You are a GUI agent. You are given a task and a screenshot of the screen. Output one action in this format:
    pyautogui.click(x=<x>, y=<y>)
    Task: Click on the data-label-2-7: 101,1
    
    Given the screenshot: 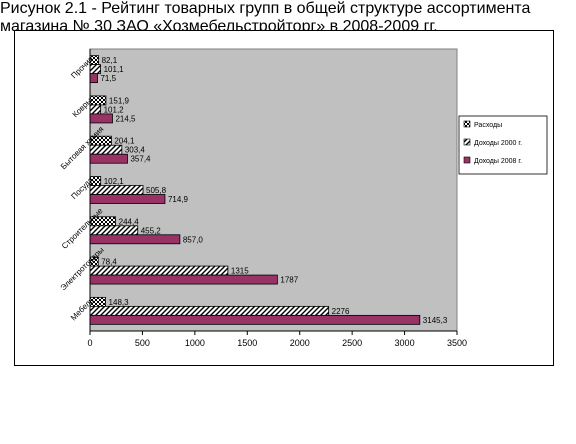 What is the action you would take?
    pyautogui.click(x=114, y=69)
    